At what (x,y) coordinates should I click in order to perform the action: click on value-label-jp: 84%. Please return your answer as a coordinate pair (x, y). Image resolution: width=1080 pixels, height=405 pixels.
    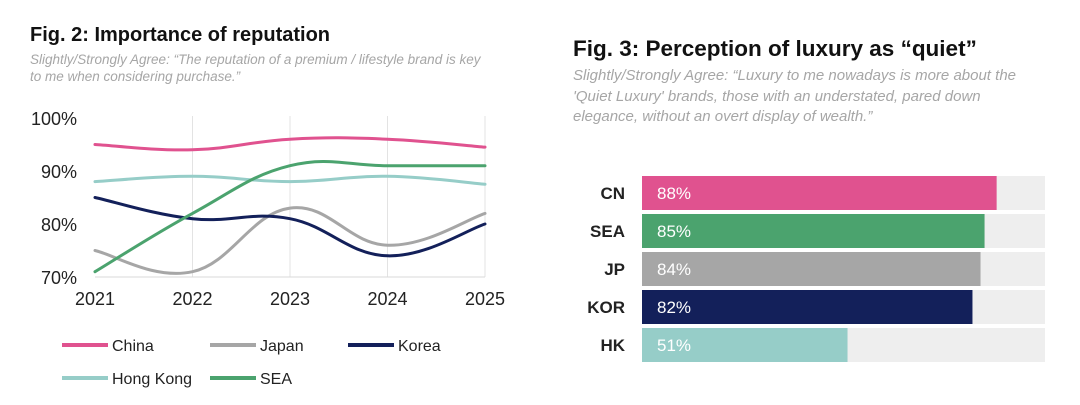
    Looking at the image, I should click on (674, 269).